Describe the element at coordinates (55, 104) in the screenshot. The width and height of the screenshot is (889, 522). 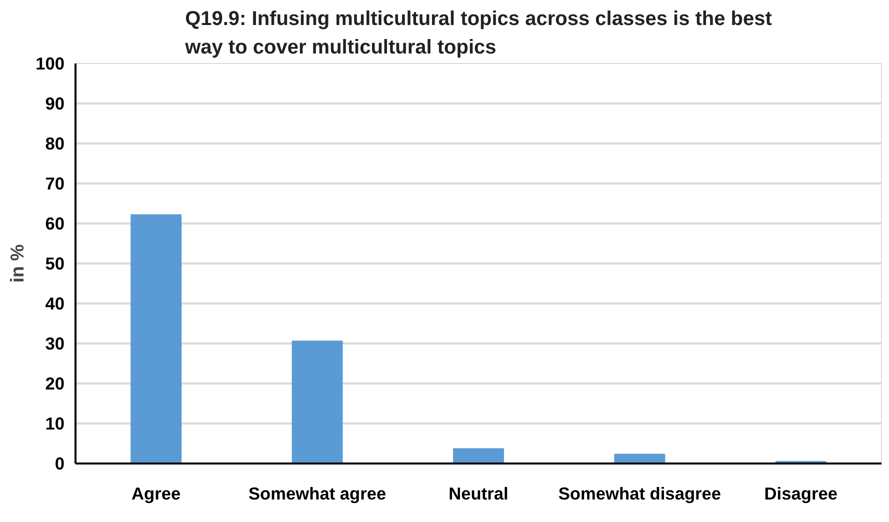
I see `y-tick-label: 90` at that location.